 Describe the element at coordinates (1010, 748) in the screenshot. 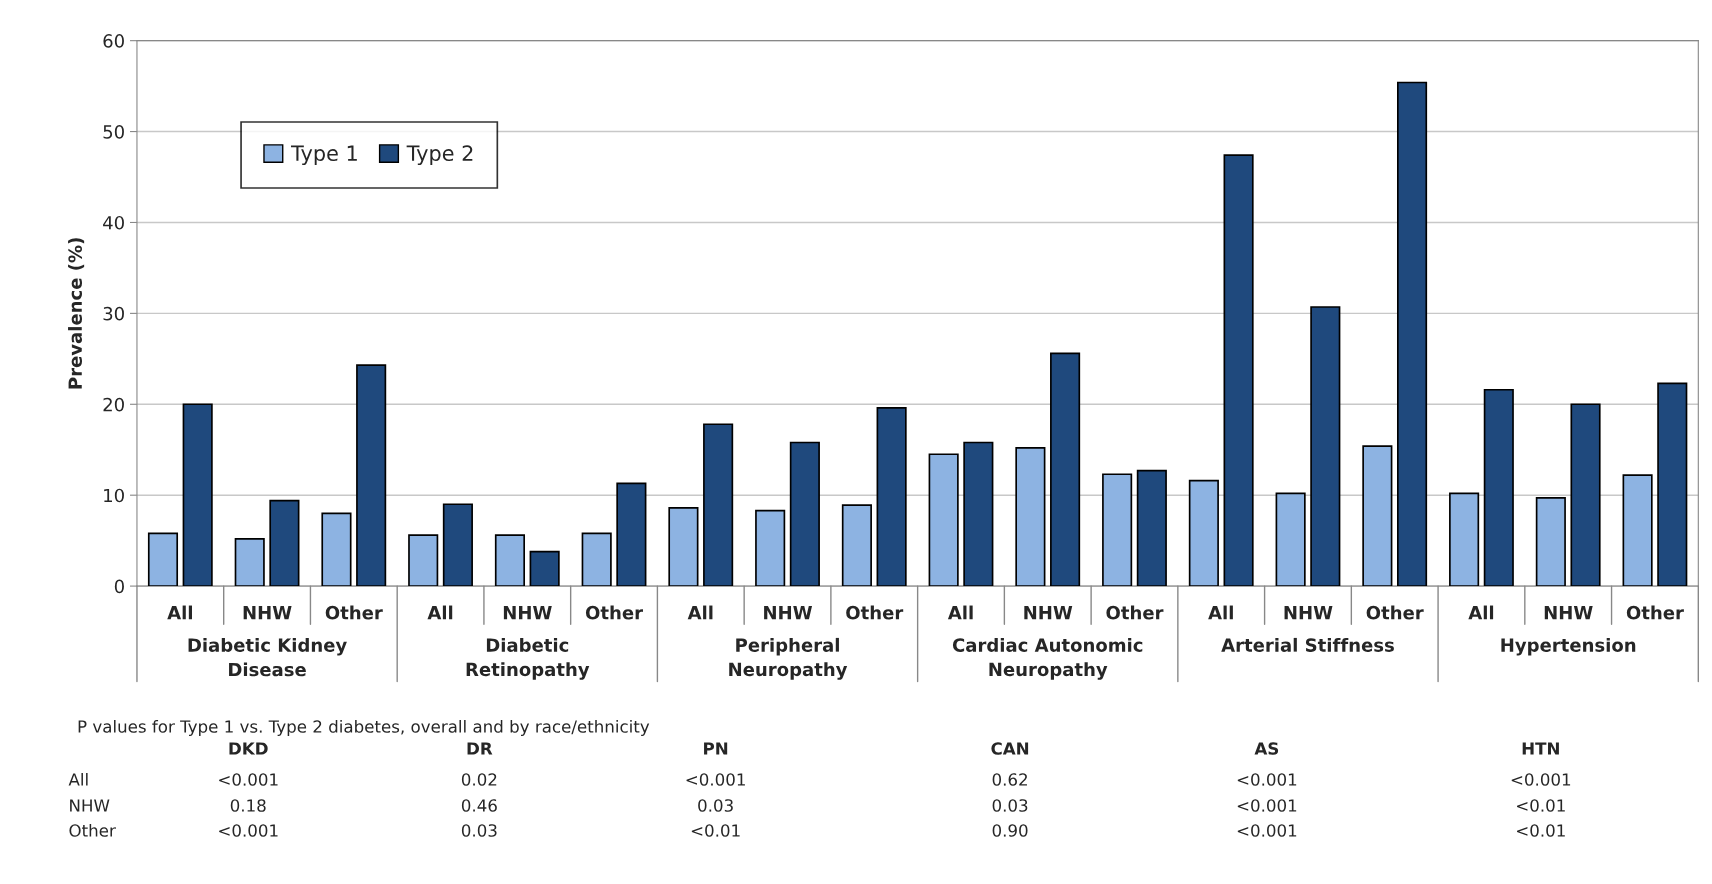

I see `text: CAN` at that location.